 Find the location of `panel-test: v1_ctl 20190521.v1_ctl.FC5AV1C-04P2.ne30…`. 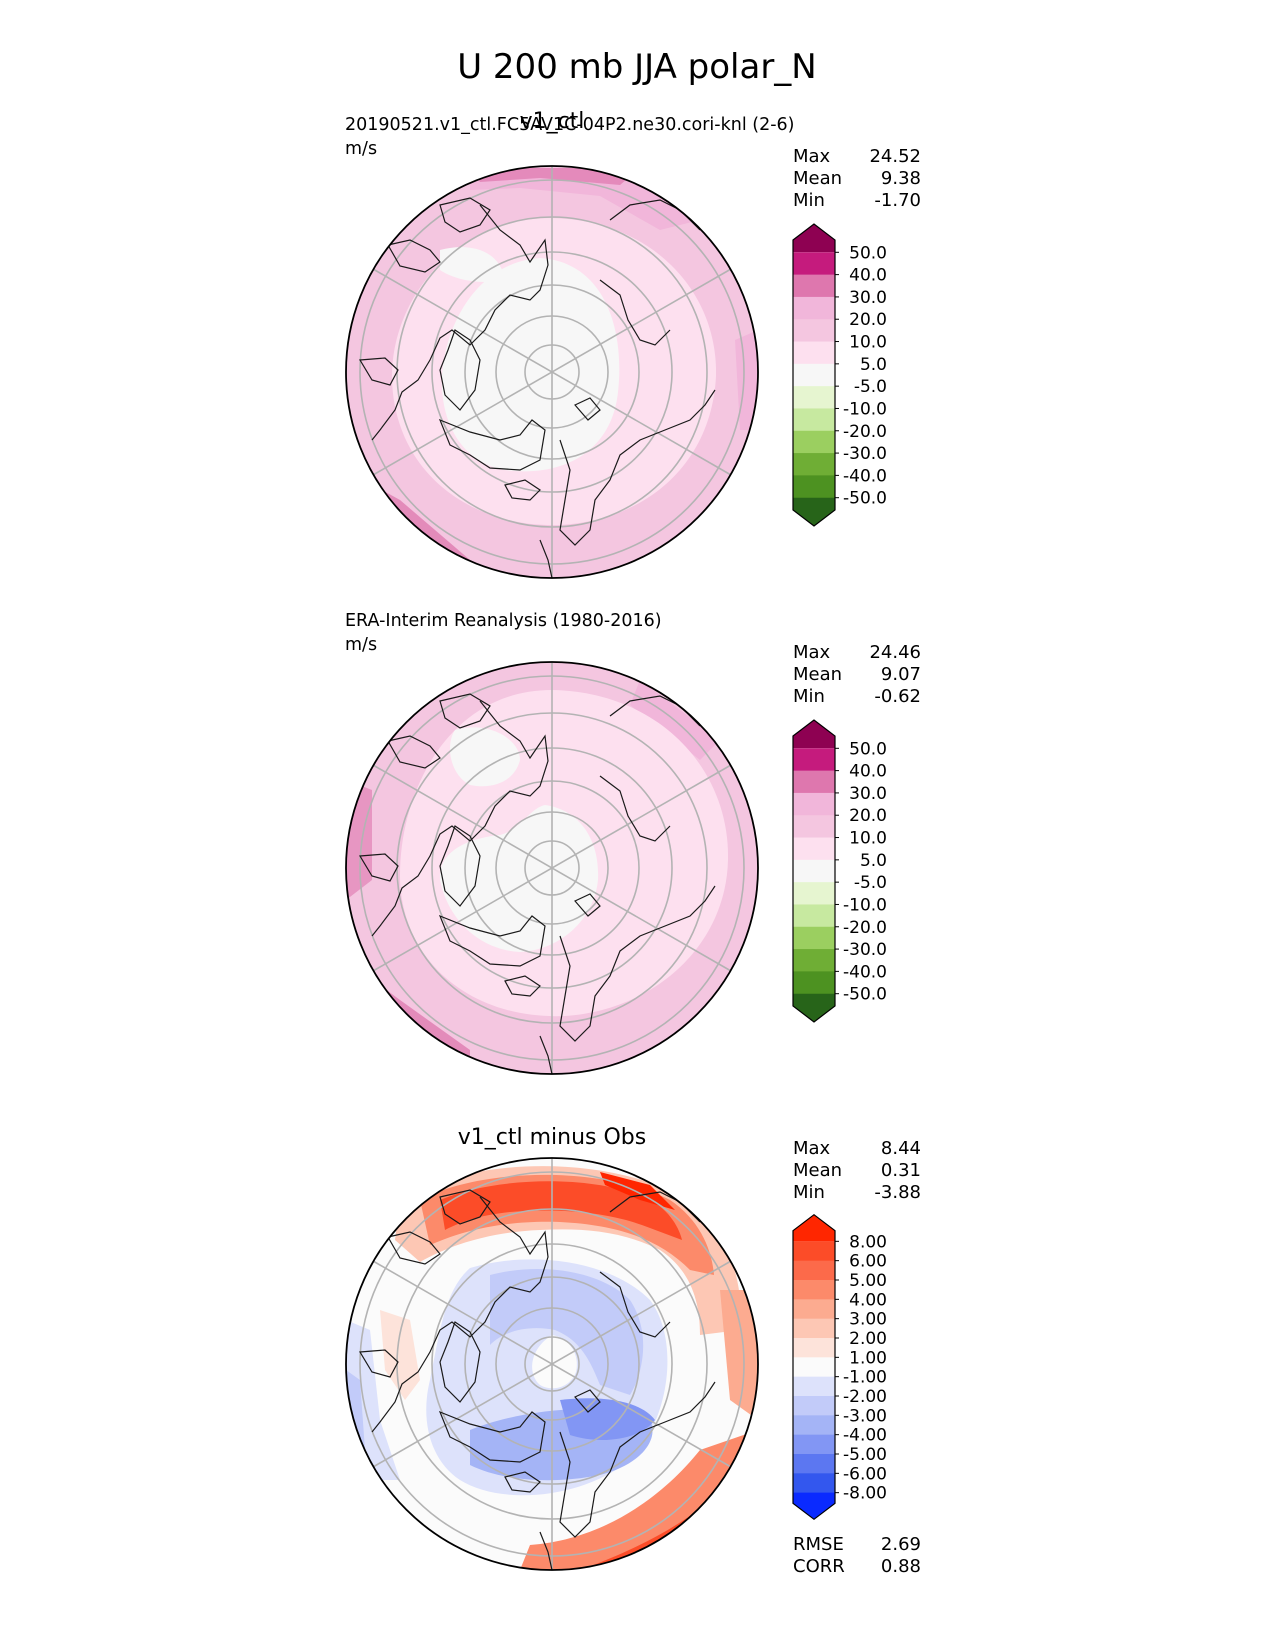

panel-test: v1_ctl 20190521.v1_ctl.FC5AV1C-04P2.ne30… is located at coordinates (633, 344).